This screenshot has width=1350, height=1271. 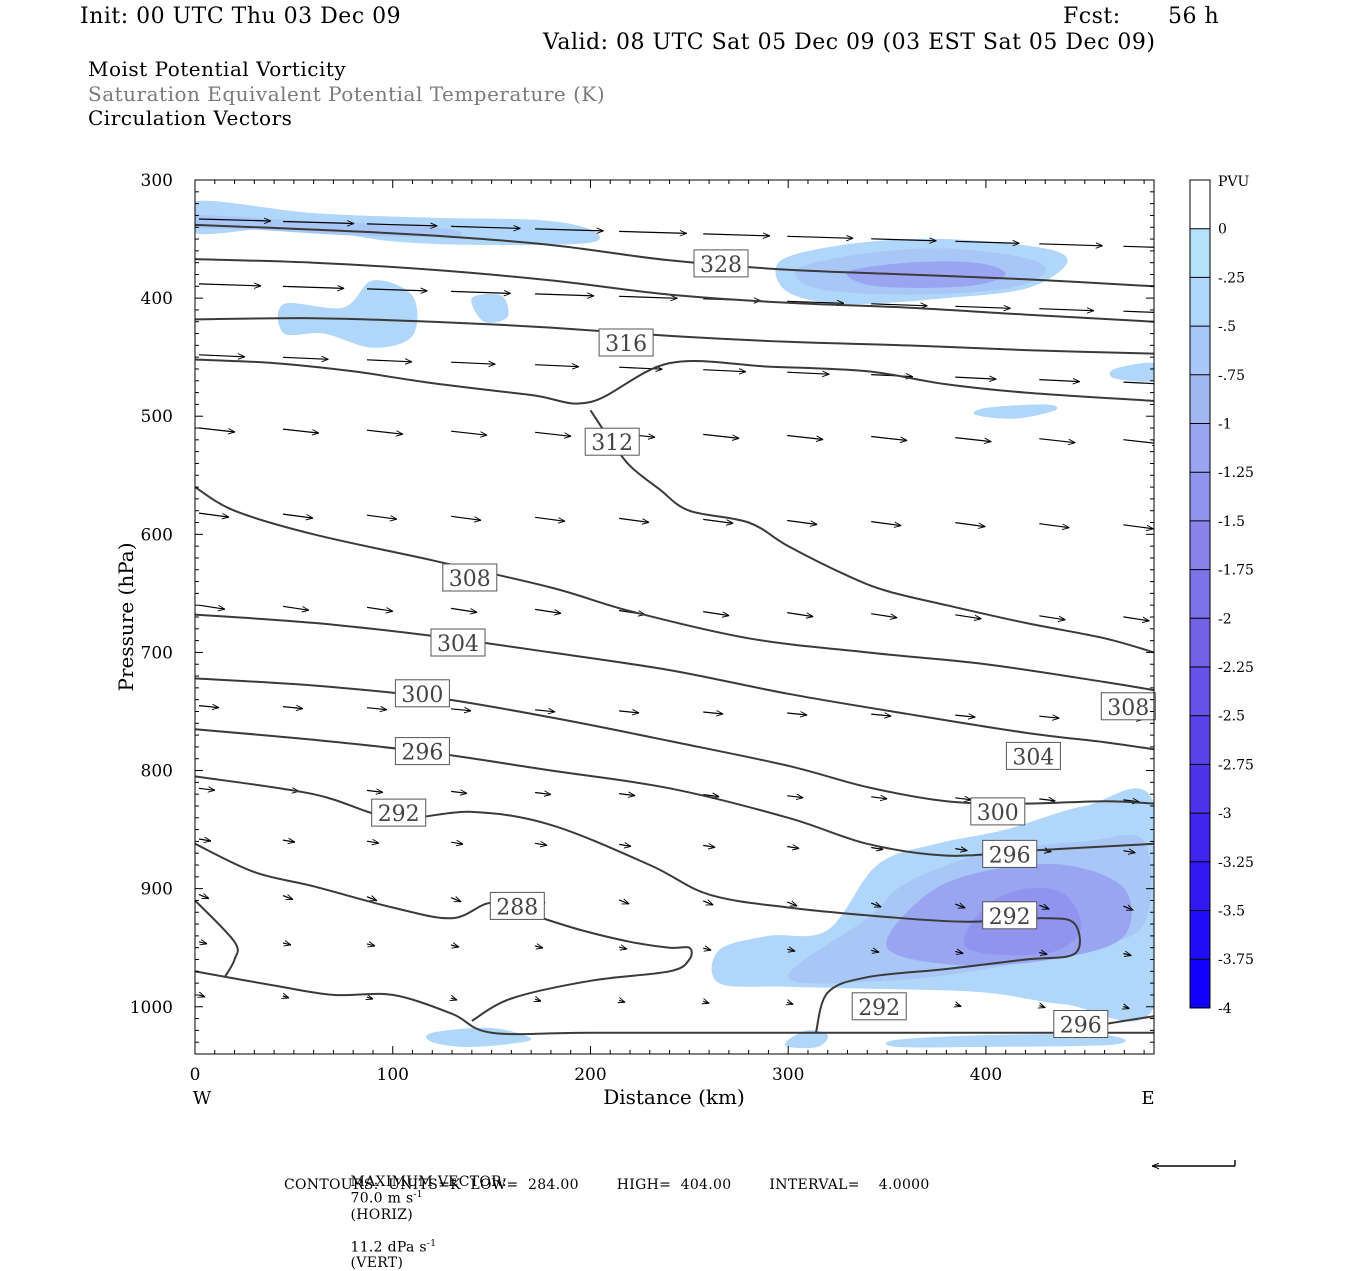 What do you see at coordinates (157, 772) in the screenshot?
I see `y-tick-label: 800` at bounding box center [157, 772].